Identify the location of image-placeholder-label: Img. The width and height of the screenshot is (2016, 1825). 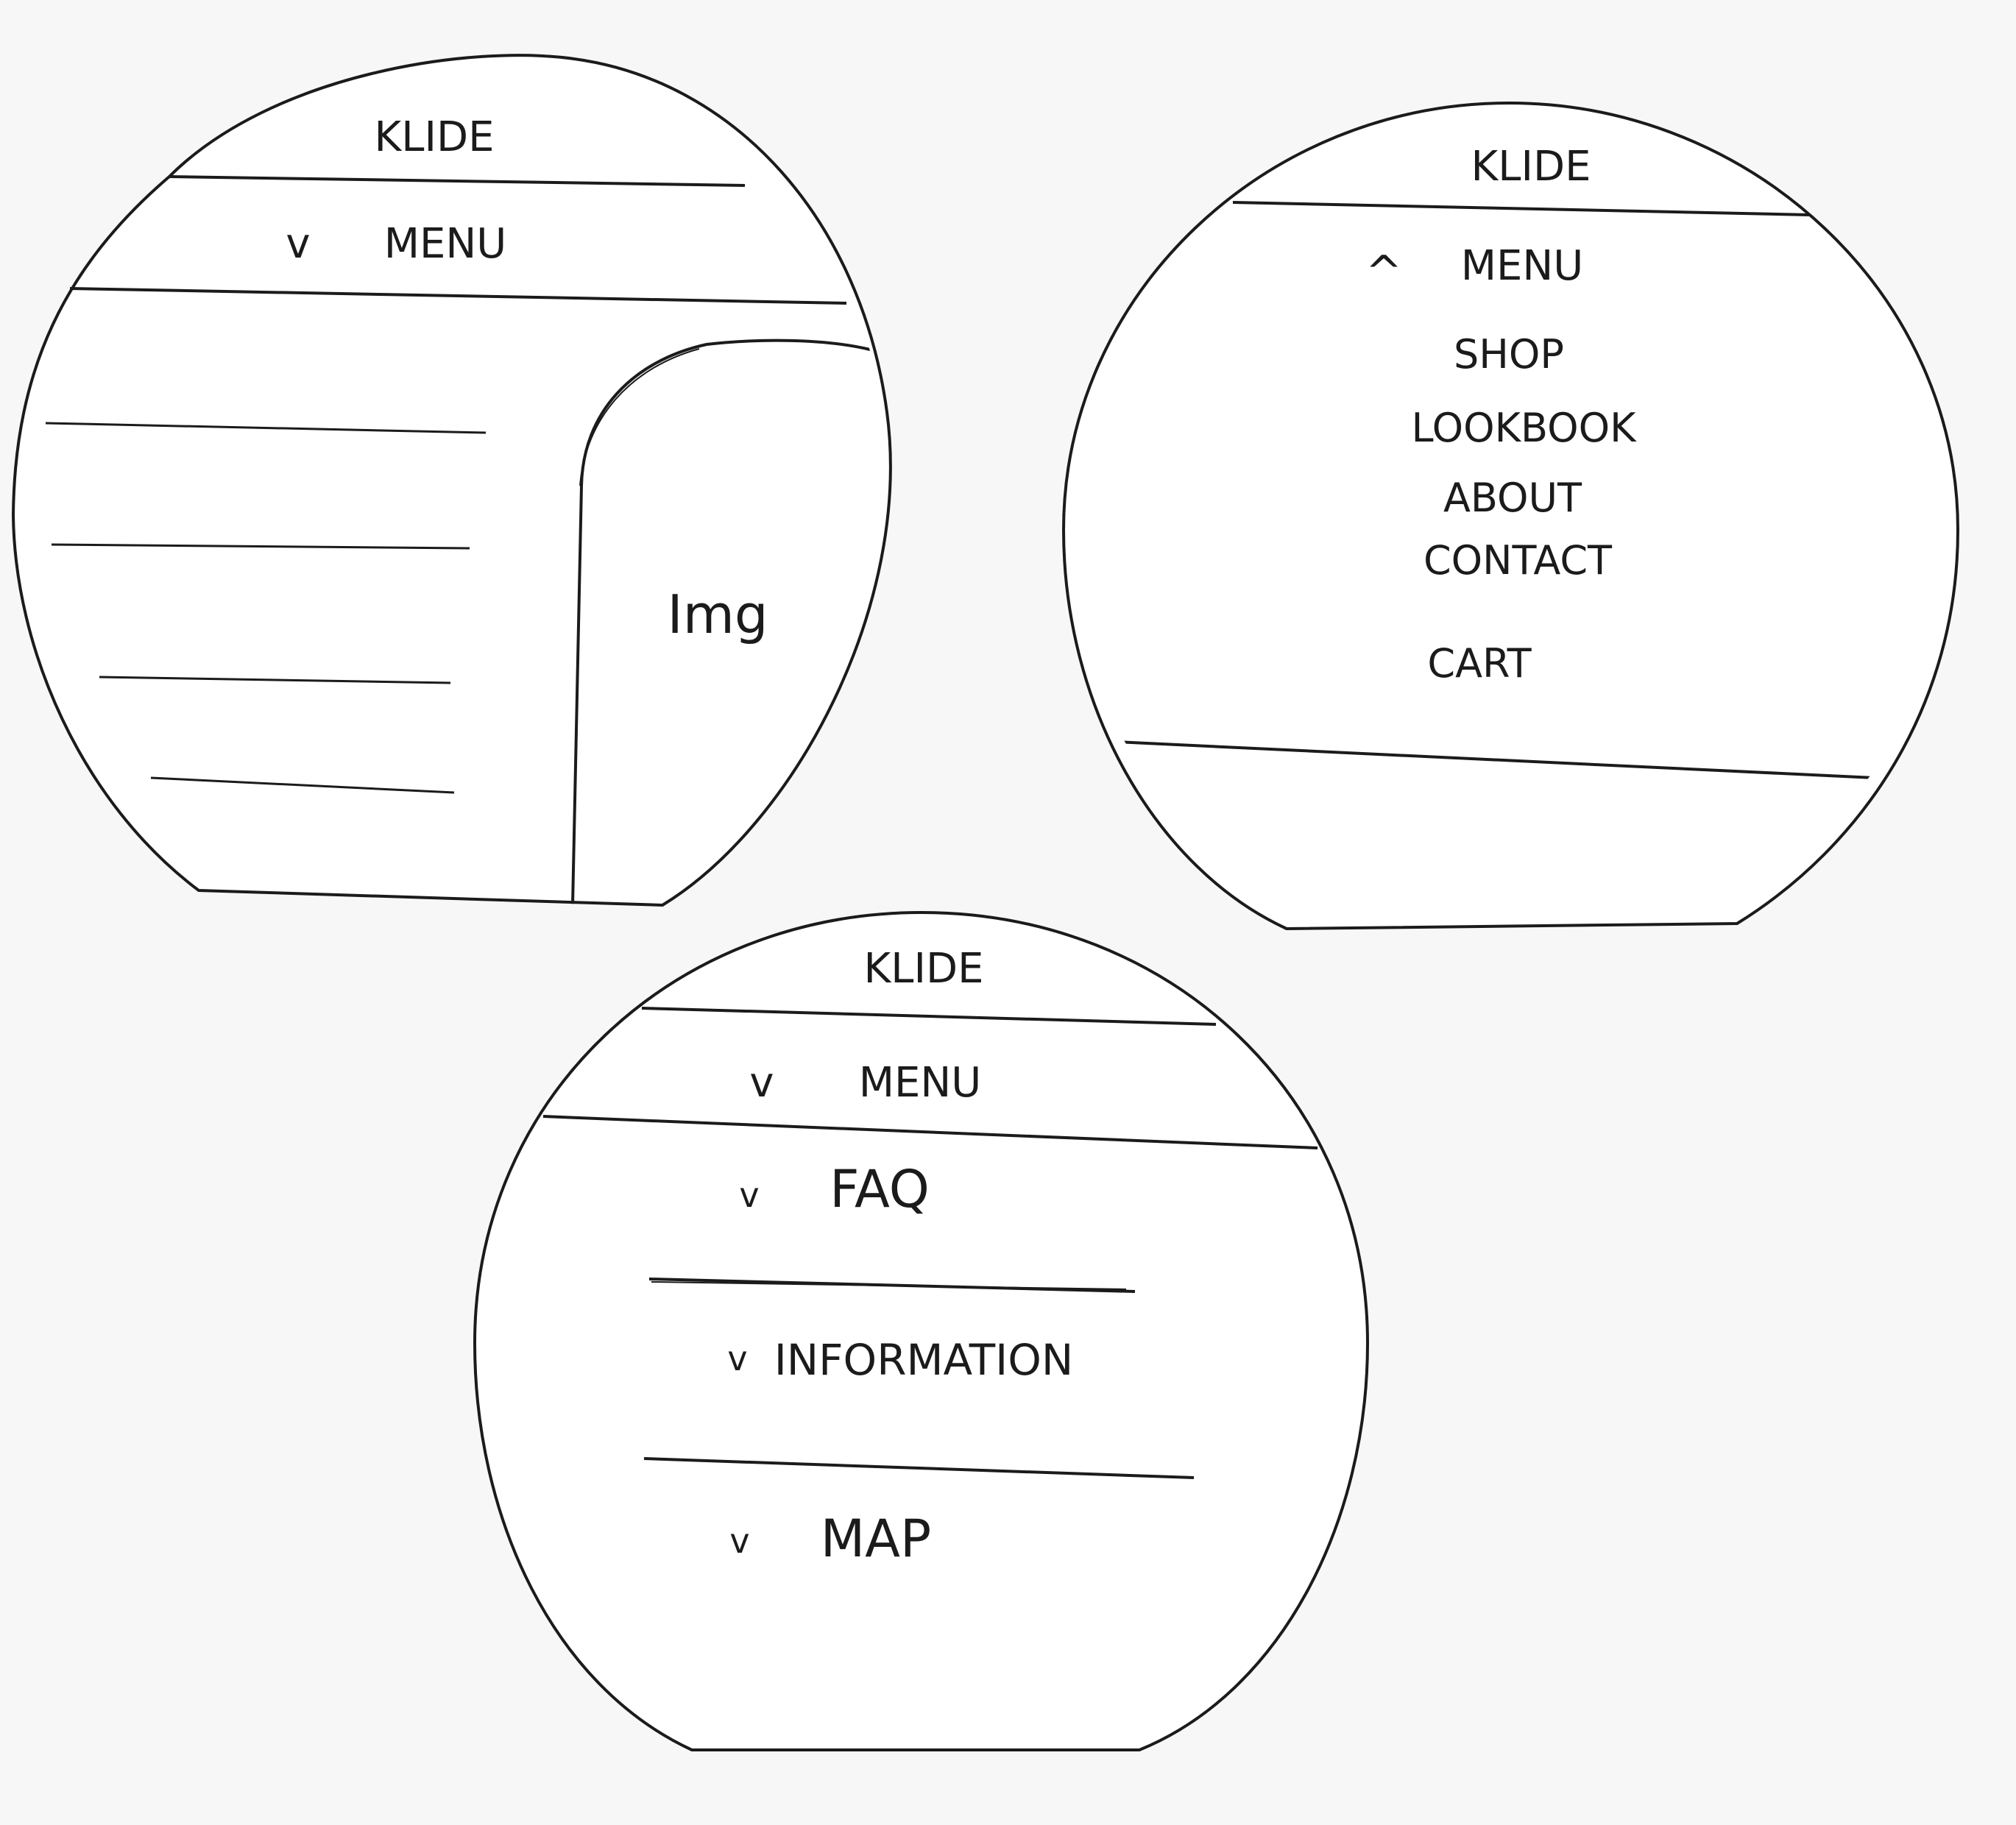
(717, 614).